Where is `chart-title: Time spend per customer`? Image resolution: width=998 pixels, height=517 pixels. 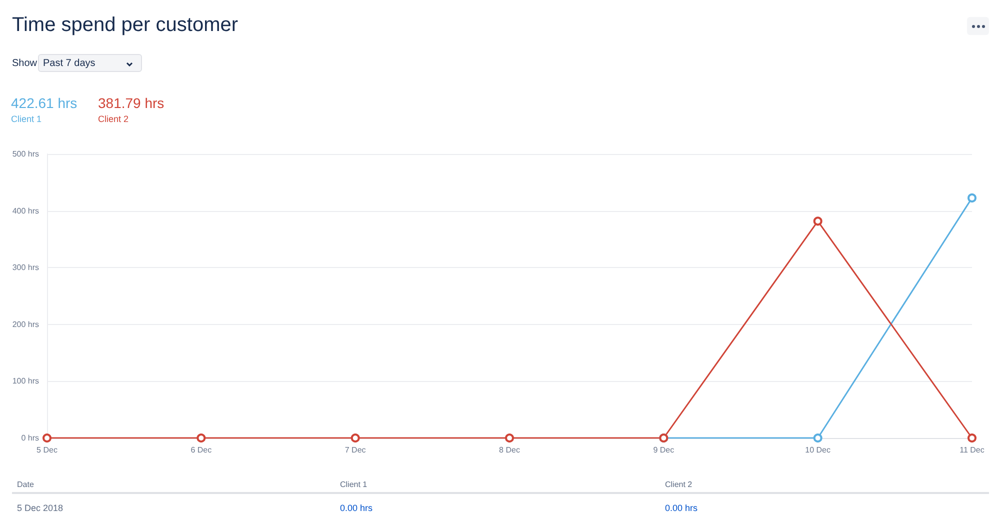 chart-title: Time spend per customer is located at coordinates (125, 25).